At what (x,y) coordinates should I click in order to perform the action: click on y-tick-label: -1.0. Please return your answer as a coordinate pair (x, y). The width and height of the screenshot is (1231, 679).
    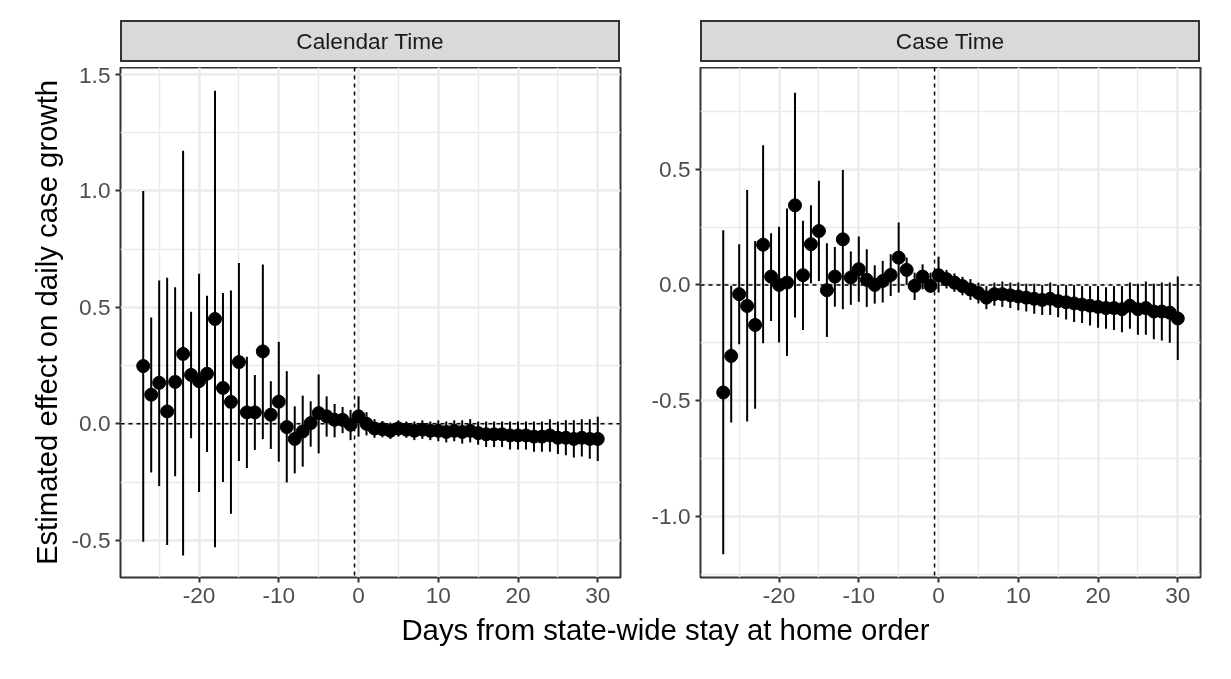
    Looking at the image, I should click on (671, 515).